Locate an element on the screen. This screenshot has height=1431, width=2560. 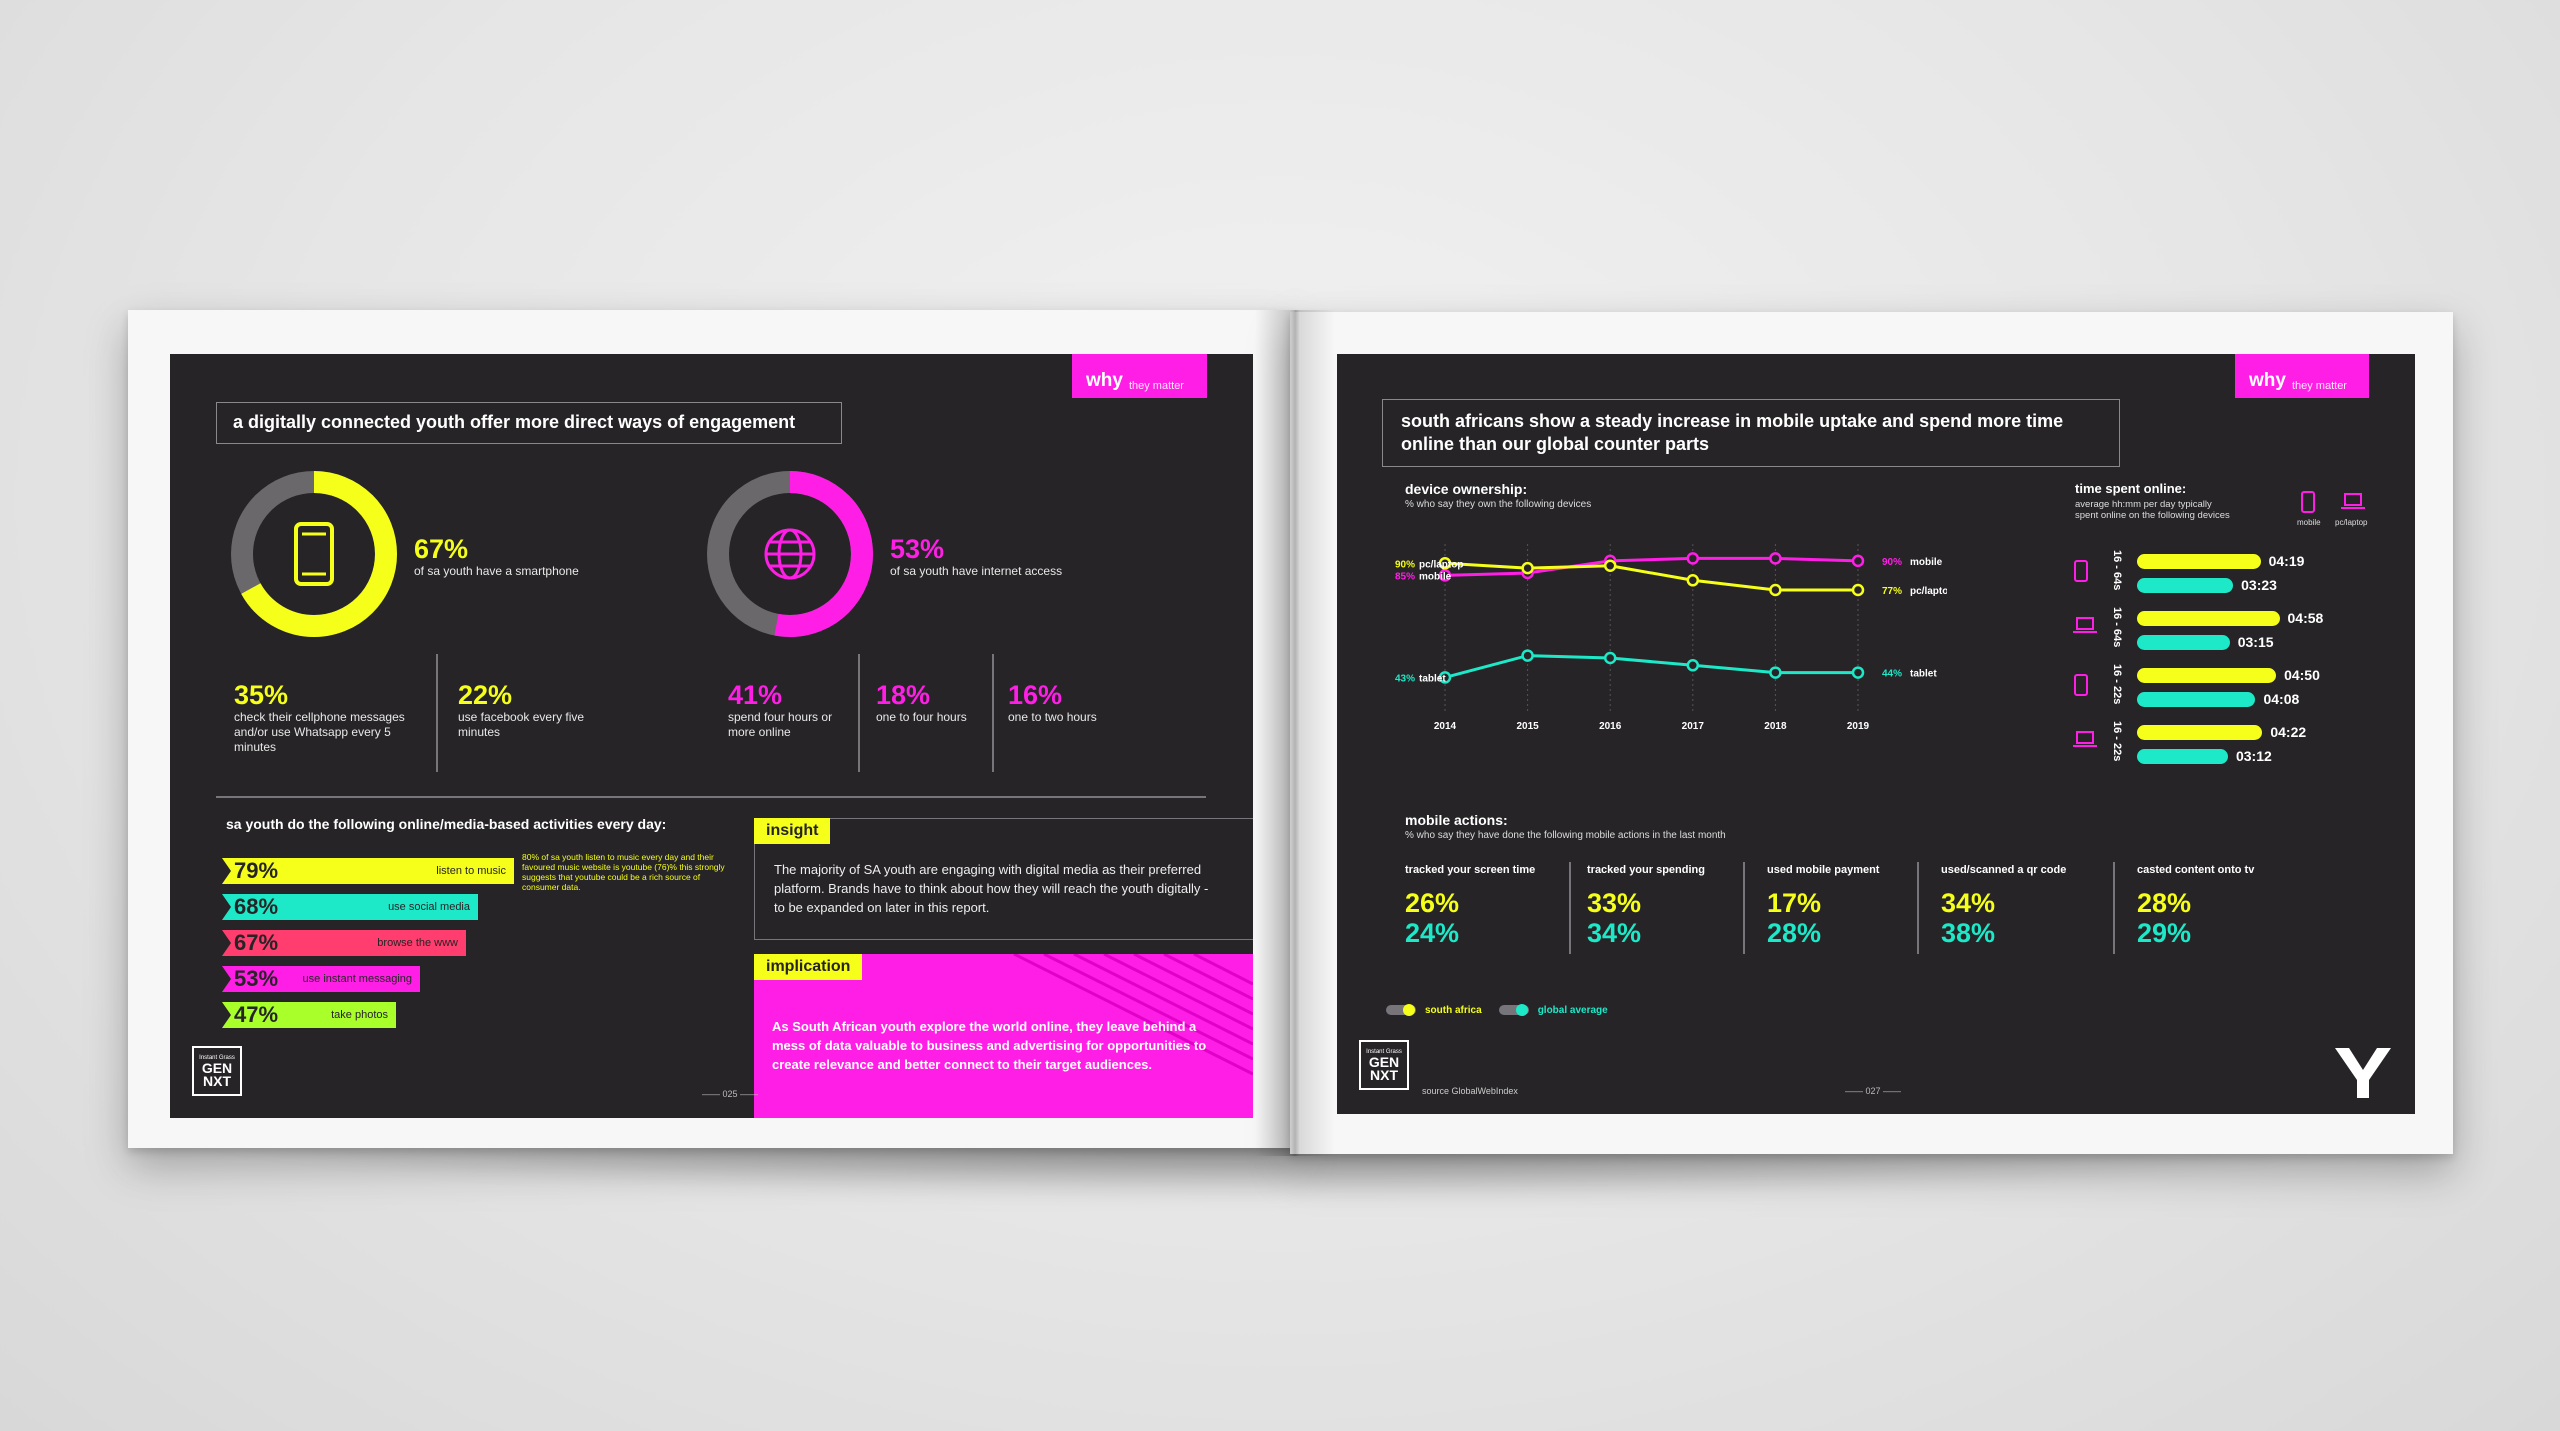
action-label: used mobile payment is located at coordinates (1823, 870).